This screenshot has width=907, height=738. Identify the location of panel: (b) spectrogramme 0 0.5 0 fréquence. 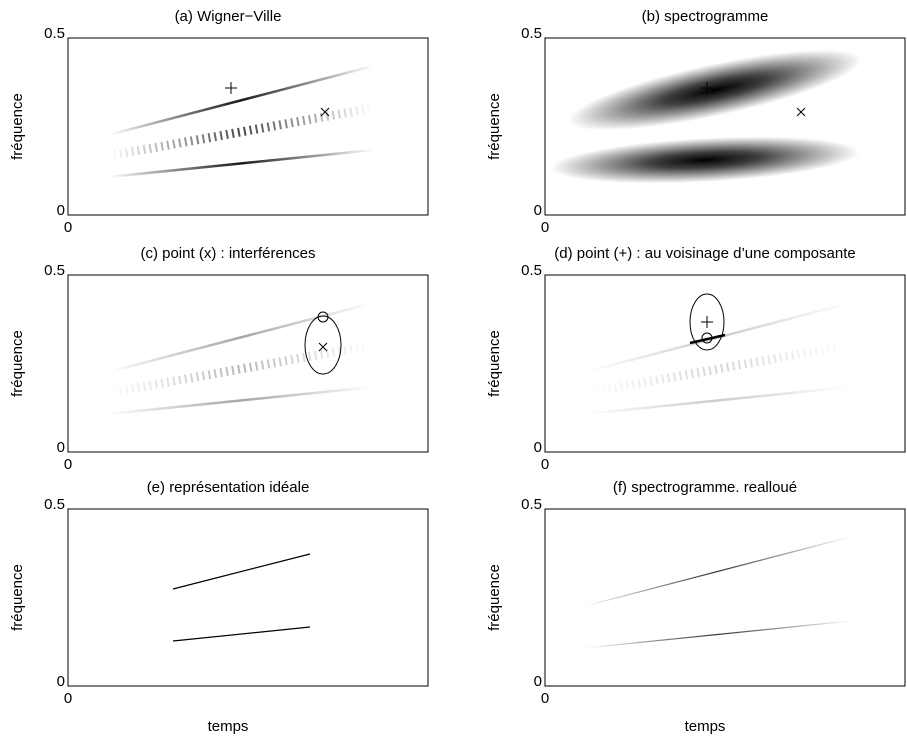
(696, 122).